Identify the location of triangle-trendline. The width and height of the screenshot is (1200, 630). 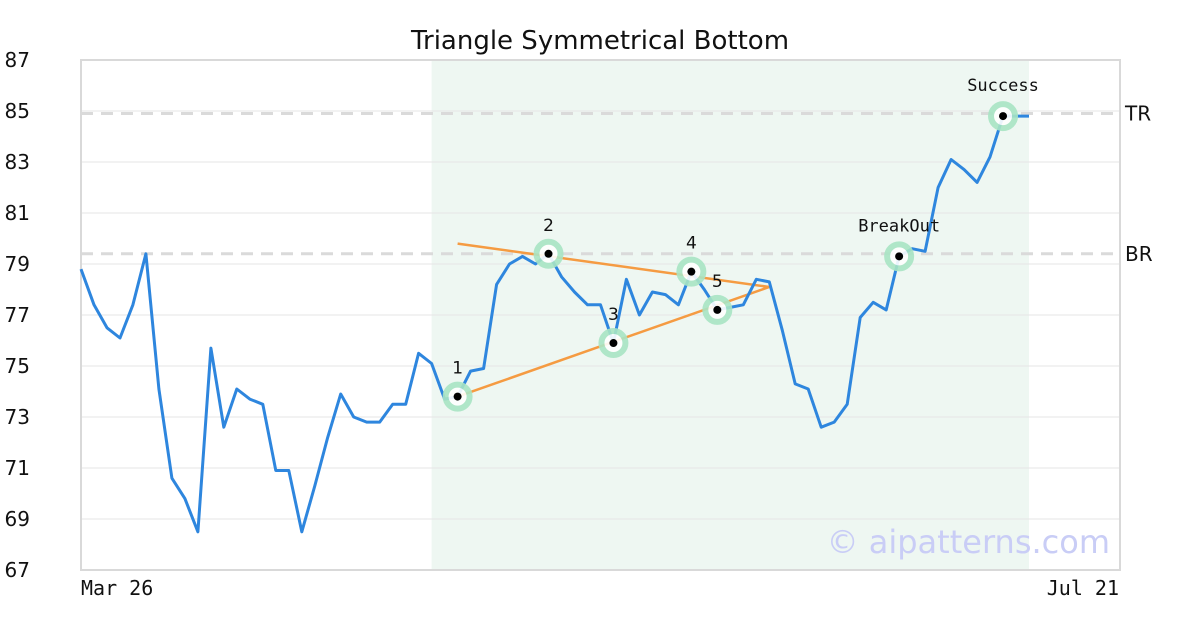
(613, 265).